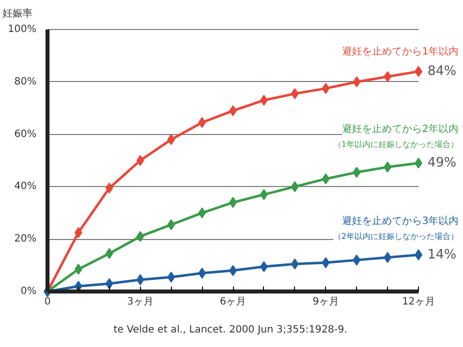 The image size is (463, 347). I want to click on text: 避妊を止めてから3年以内, so click(400, 220).